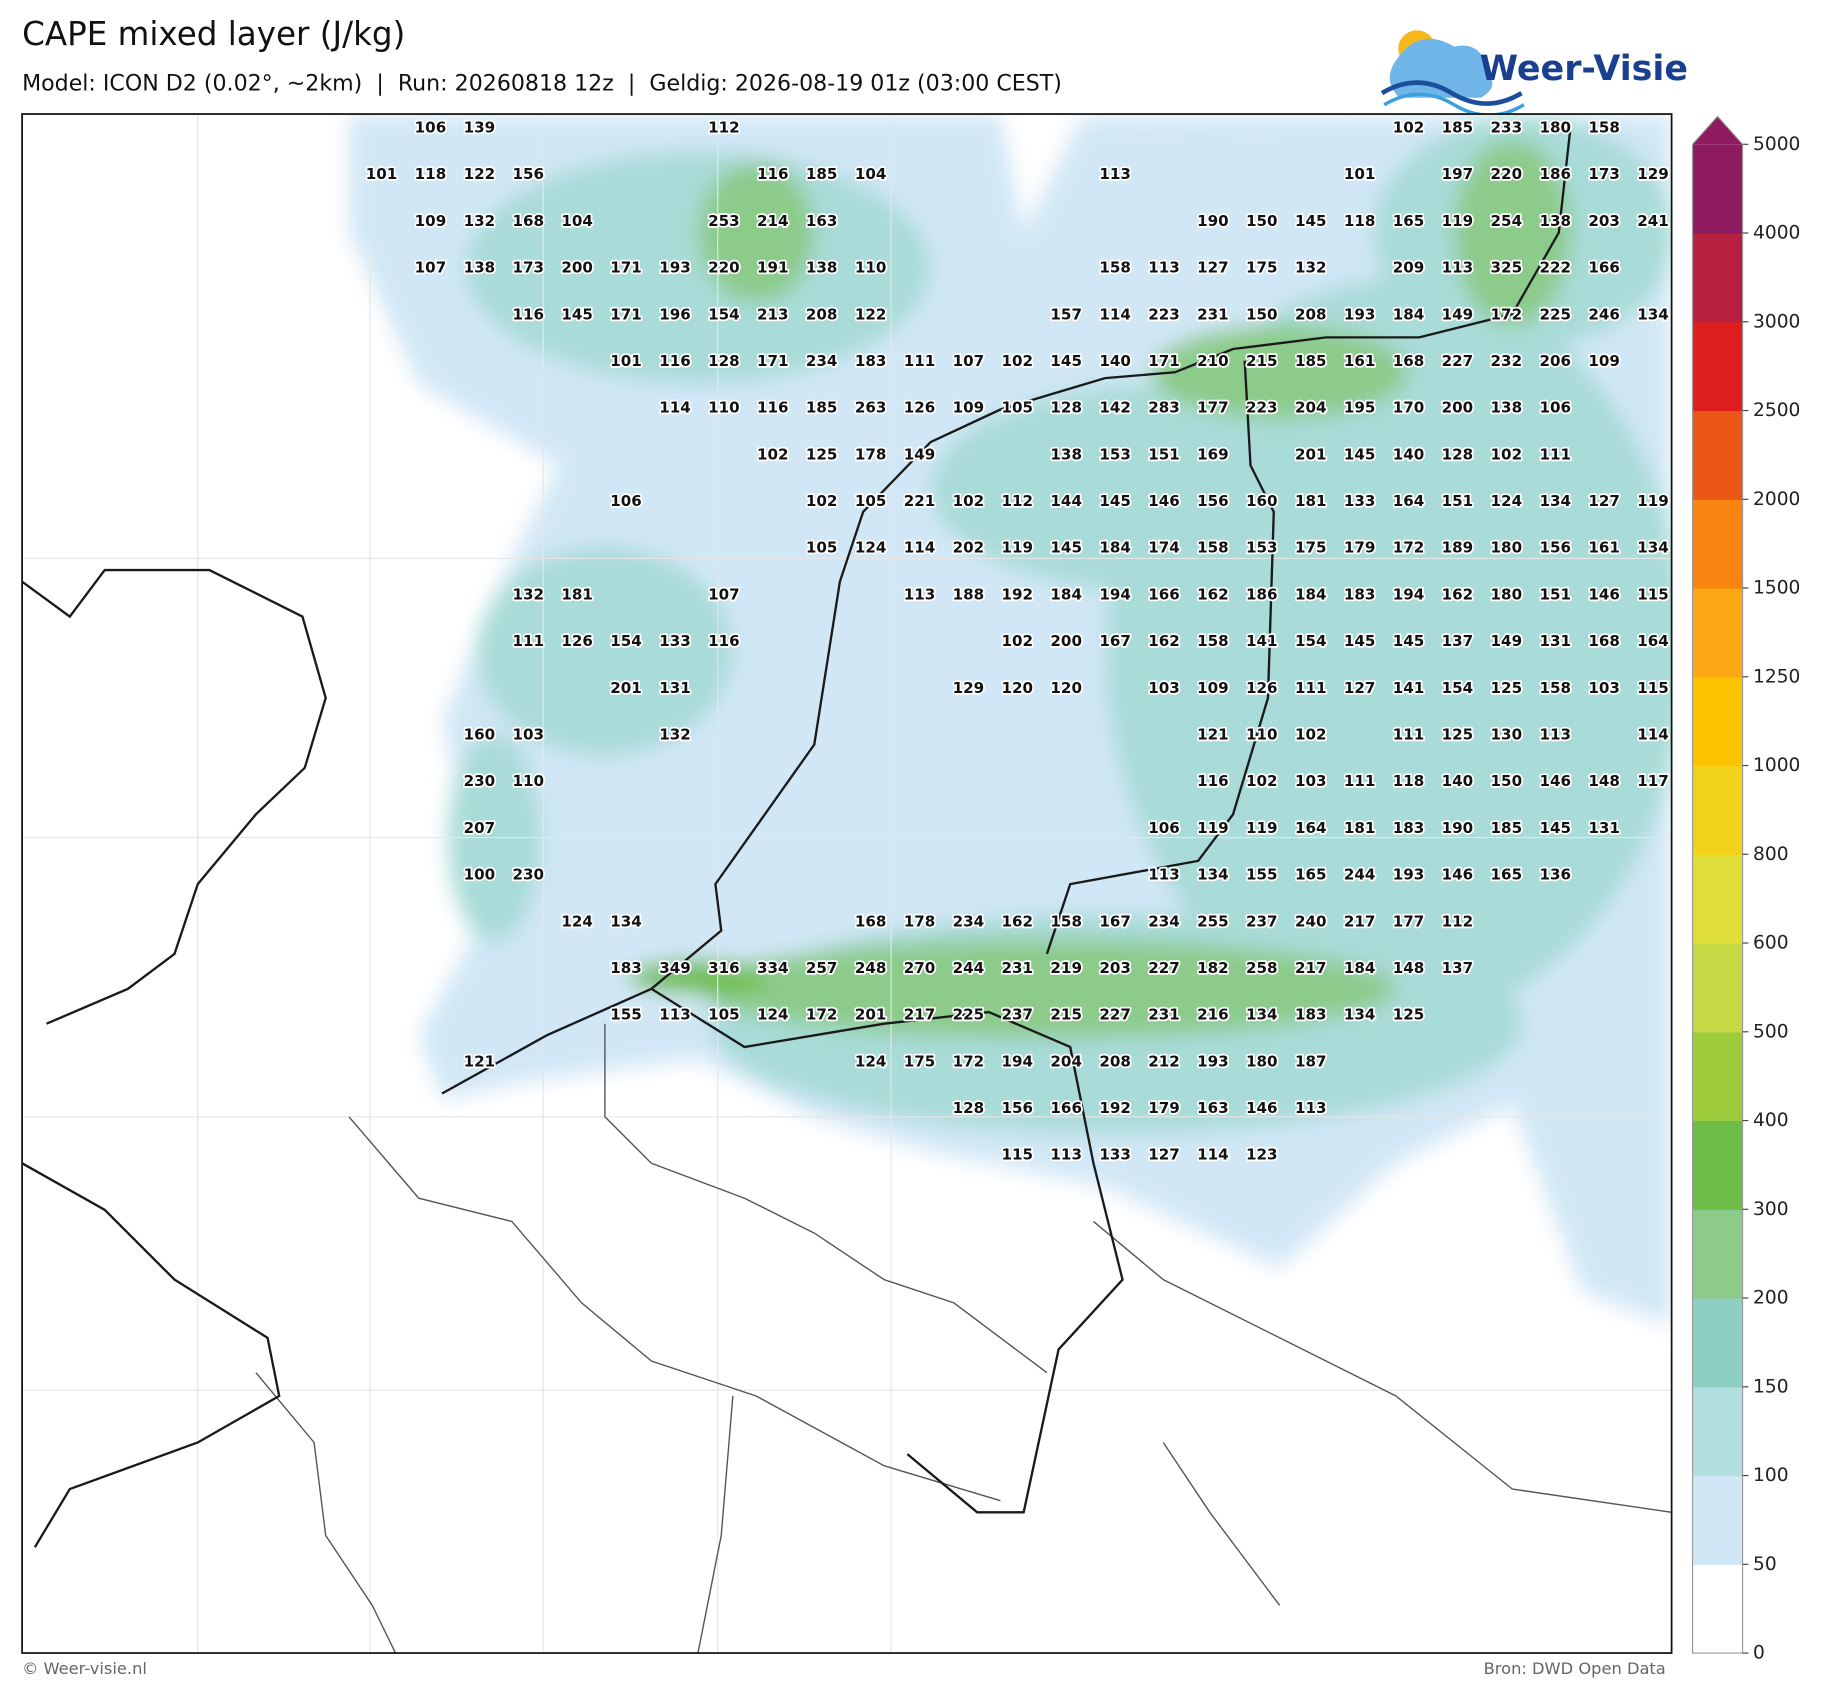  Describe the element at coordinates (1776, 144) in the screenshot. I see `colorbar-tick-label: 5000` at that location.